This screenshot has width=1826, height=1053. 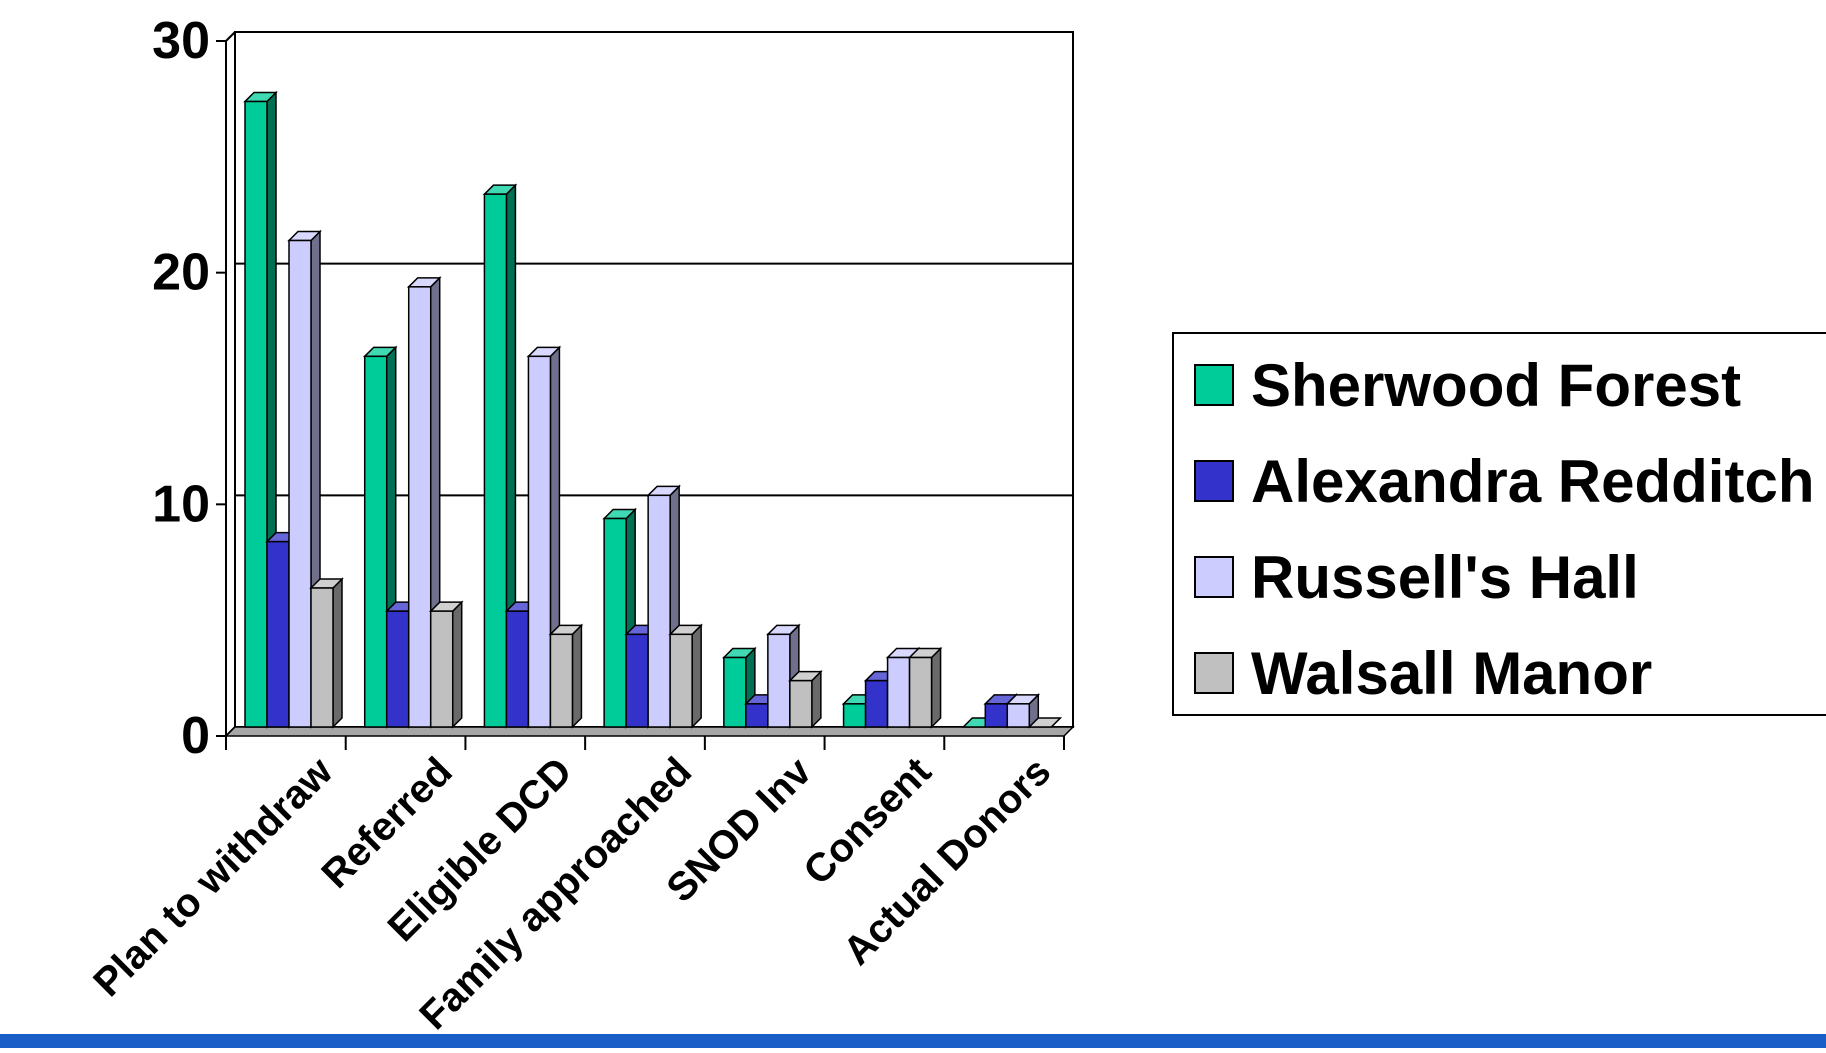 What do you see at coordinates (947, 861) in the screenshot?
I see `x-tick-label: Actual Donors` at bounding box center [947, 861].